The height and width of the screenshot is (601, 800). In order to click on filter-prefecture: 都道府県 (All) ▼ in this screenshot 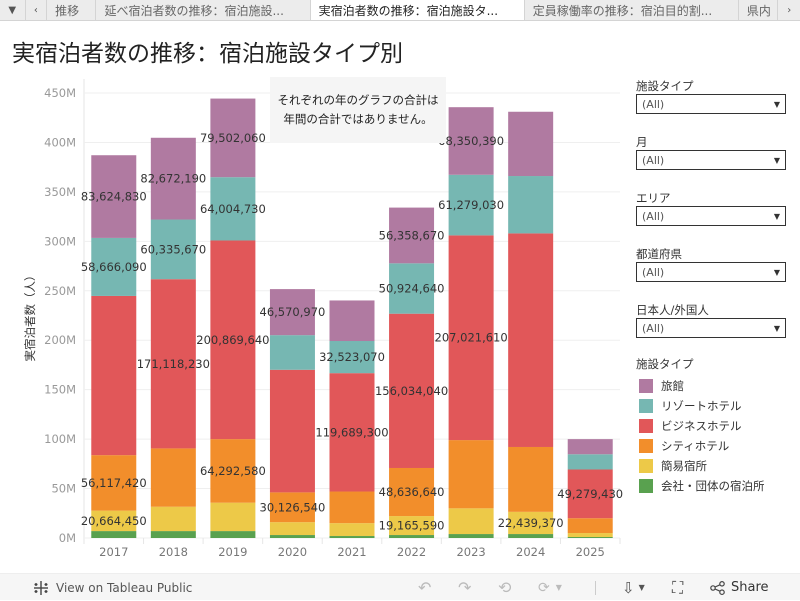, I will do `click(712, 264)`.